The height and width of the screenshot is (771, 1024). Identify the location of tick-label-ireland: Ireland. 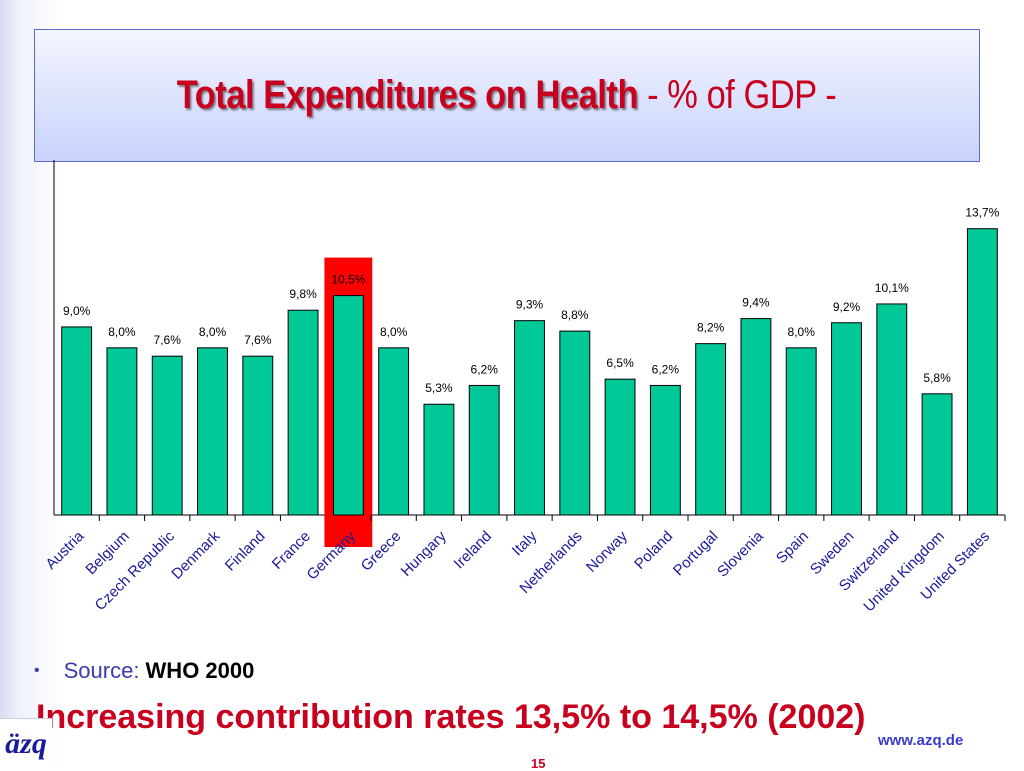
(473, 550).